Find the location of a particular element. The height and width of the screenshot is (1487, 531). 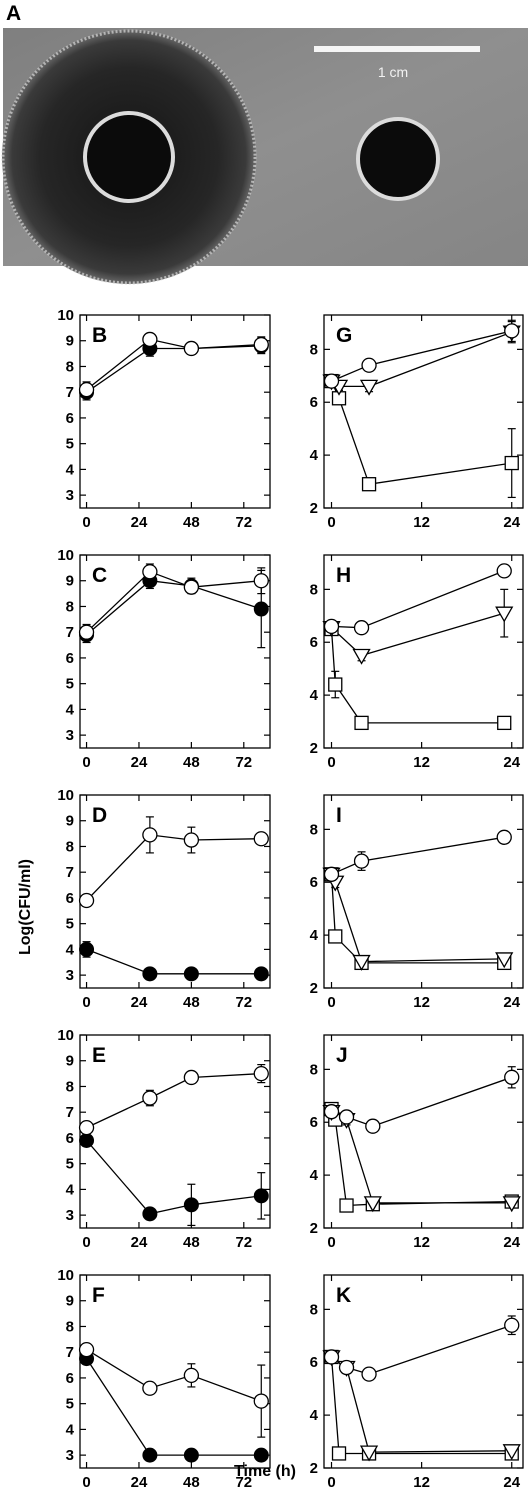

panel-label: E is located at coordinates (99, 1055).